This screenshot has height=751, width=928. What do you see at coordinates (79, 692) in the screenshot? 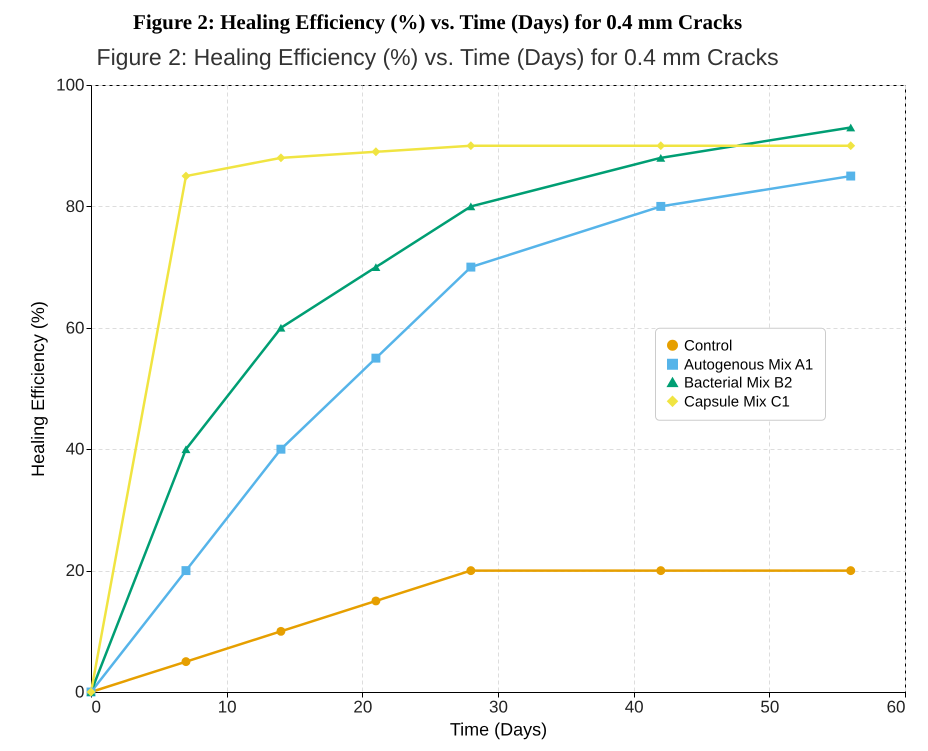
I see `y-tick-label: 0` at bounding box center [79, 692].